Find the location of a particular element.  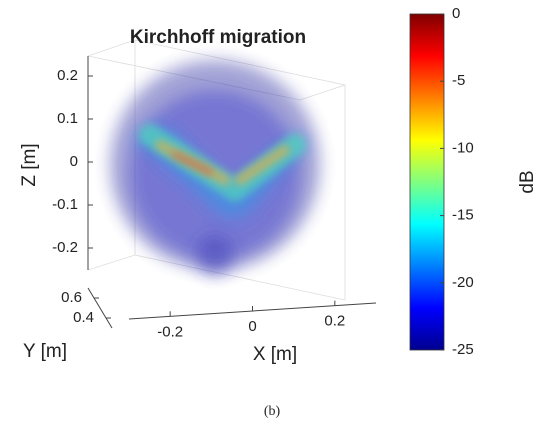

chart-title: Kirchhoff migration is located at coordinates (218, 37).